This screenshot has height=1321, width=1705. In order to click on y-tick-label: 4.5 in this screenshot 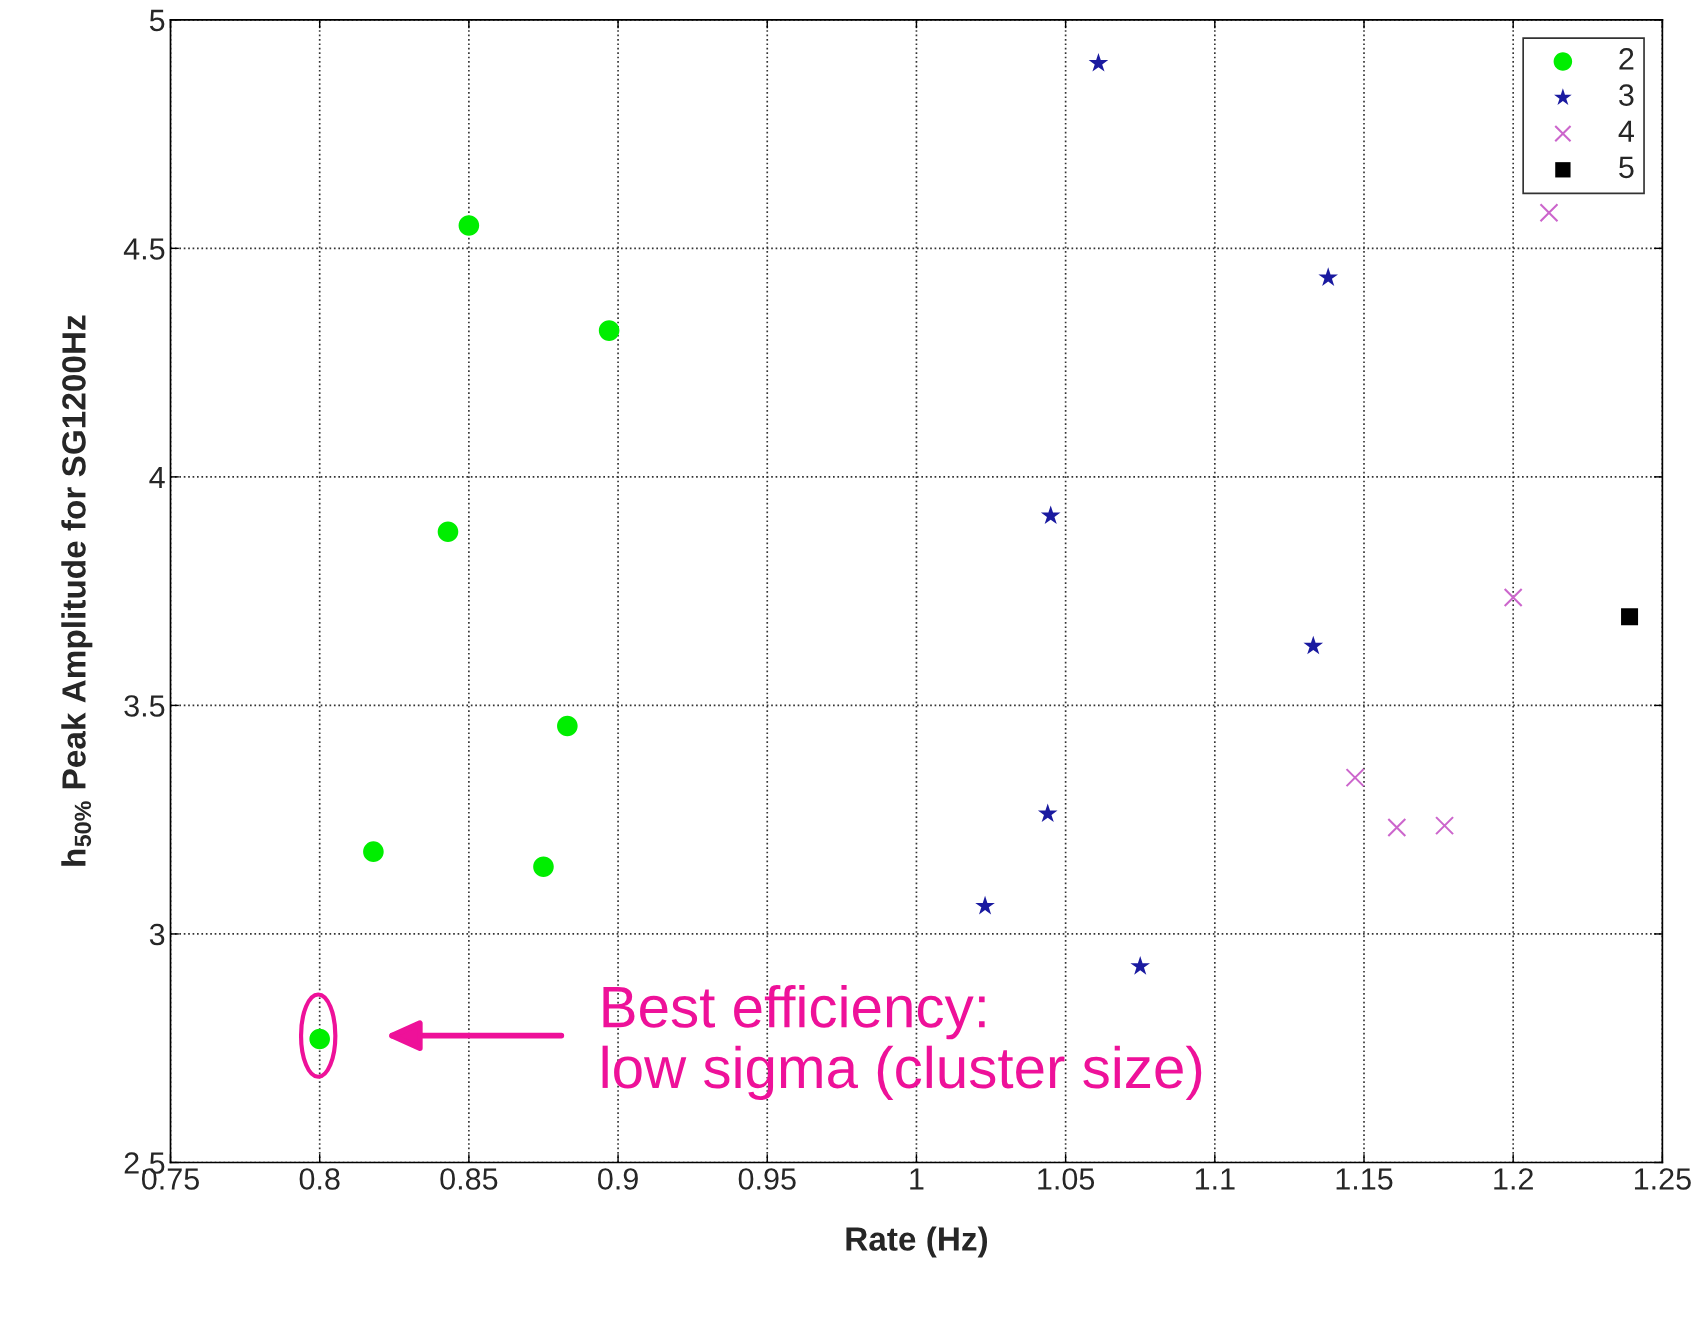, I will do `click(144, 249)`.